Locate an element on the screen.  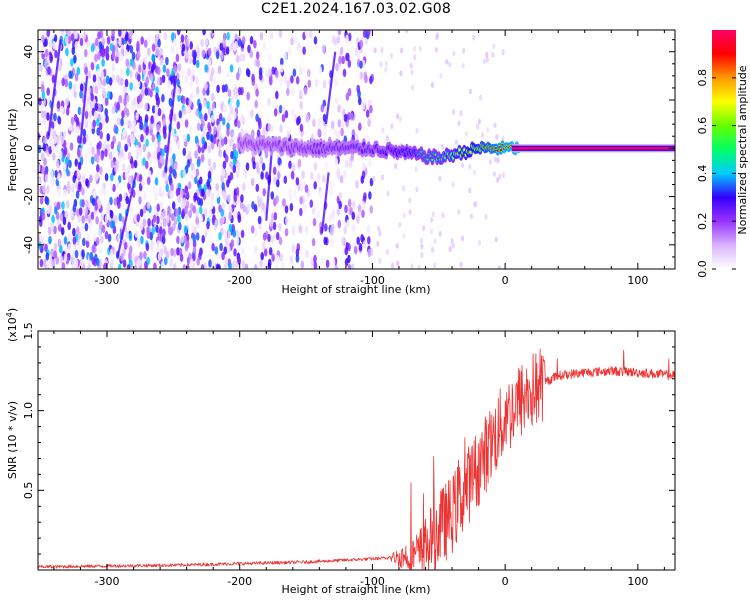
y-multiplier-prefix: (x10 is located at coordinates (12, 329).